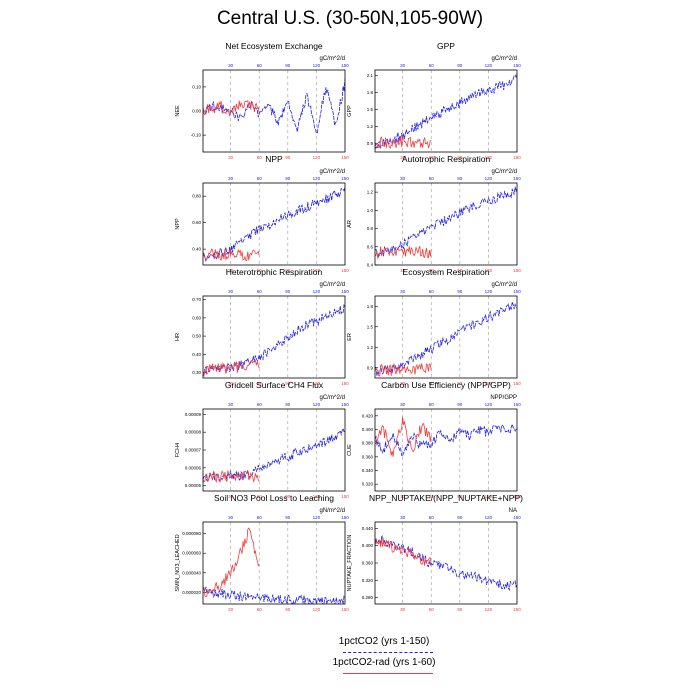 The width and height of the screenshot is (700, 700). Describe the element at coordinates (178, 450) in the screenshot. I see `y-axis-label: FCH4` at that location.